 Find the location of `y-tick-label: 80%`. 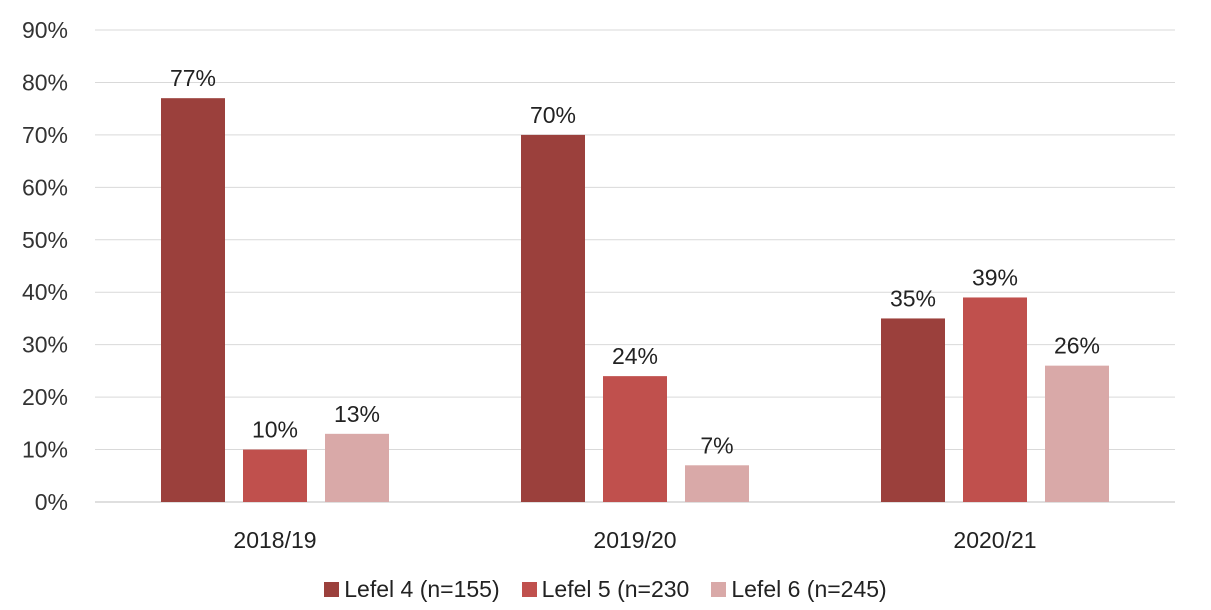

y-tick-label: 80% is located at coordinates (45, 82).